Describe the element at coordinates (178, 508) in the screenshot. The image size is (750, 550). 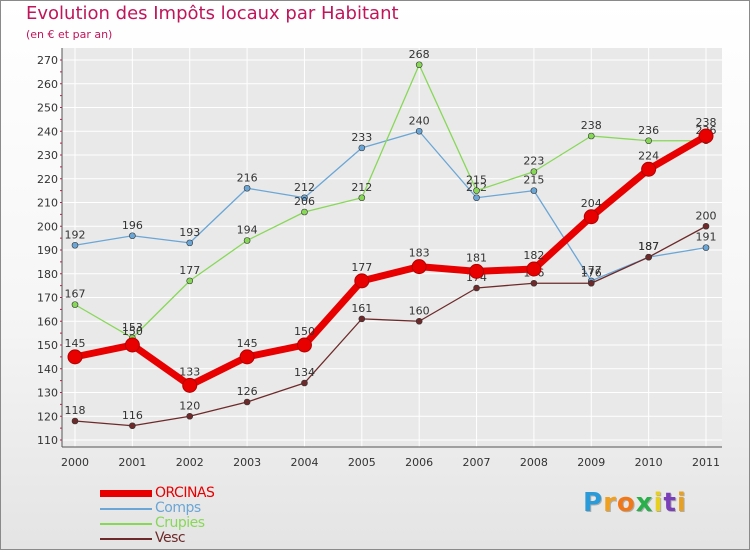
I see `legend-label: Comps` at that location.